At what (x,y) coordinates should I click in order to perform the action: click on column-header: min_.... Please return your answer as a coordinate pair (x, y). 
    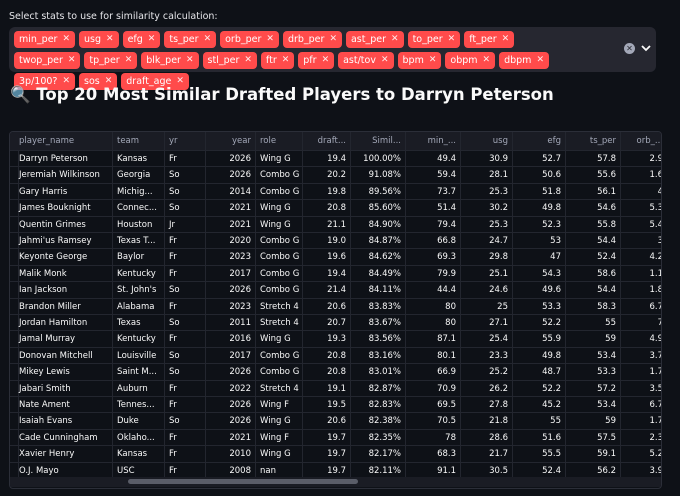
    Looking at the image, I should click on (433, 141).